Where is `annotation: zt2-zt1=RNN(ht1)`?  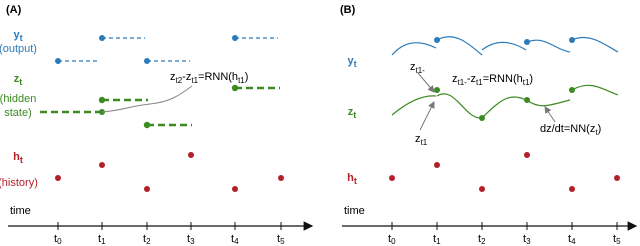 annotation: zt2-zt1=RNN(ht1) is located at coordinates (209, 78).